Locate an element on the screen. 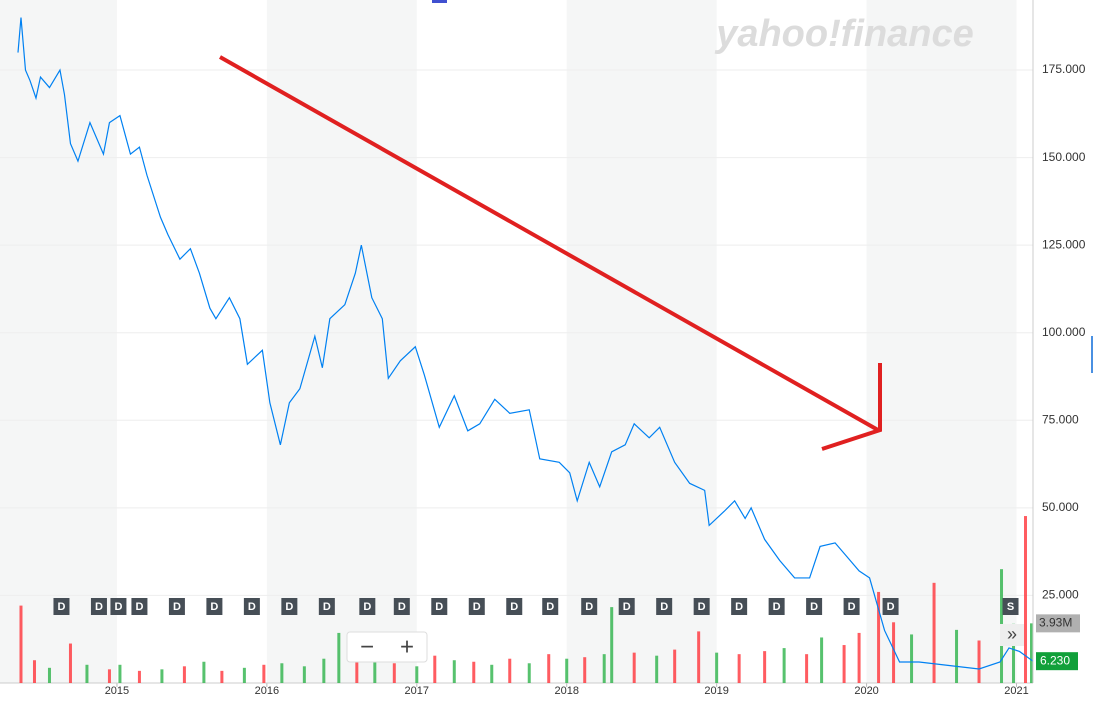 The height and width of the screenshot is (705, 1094). expand-icon: » is located at coordinates (1012, 634).